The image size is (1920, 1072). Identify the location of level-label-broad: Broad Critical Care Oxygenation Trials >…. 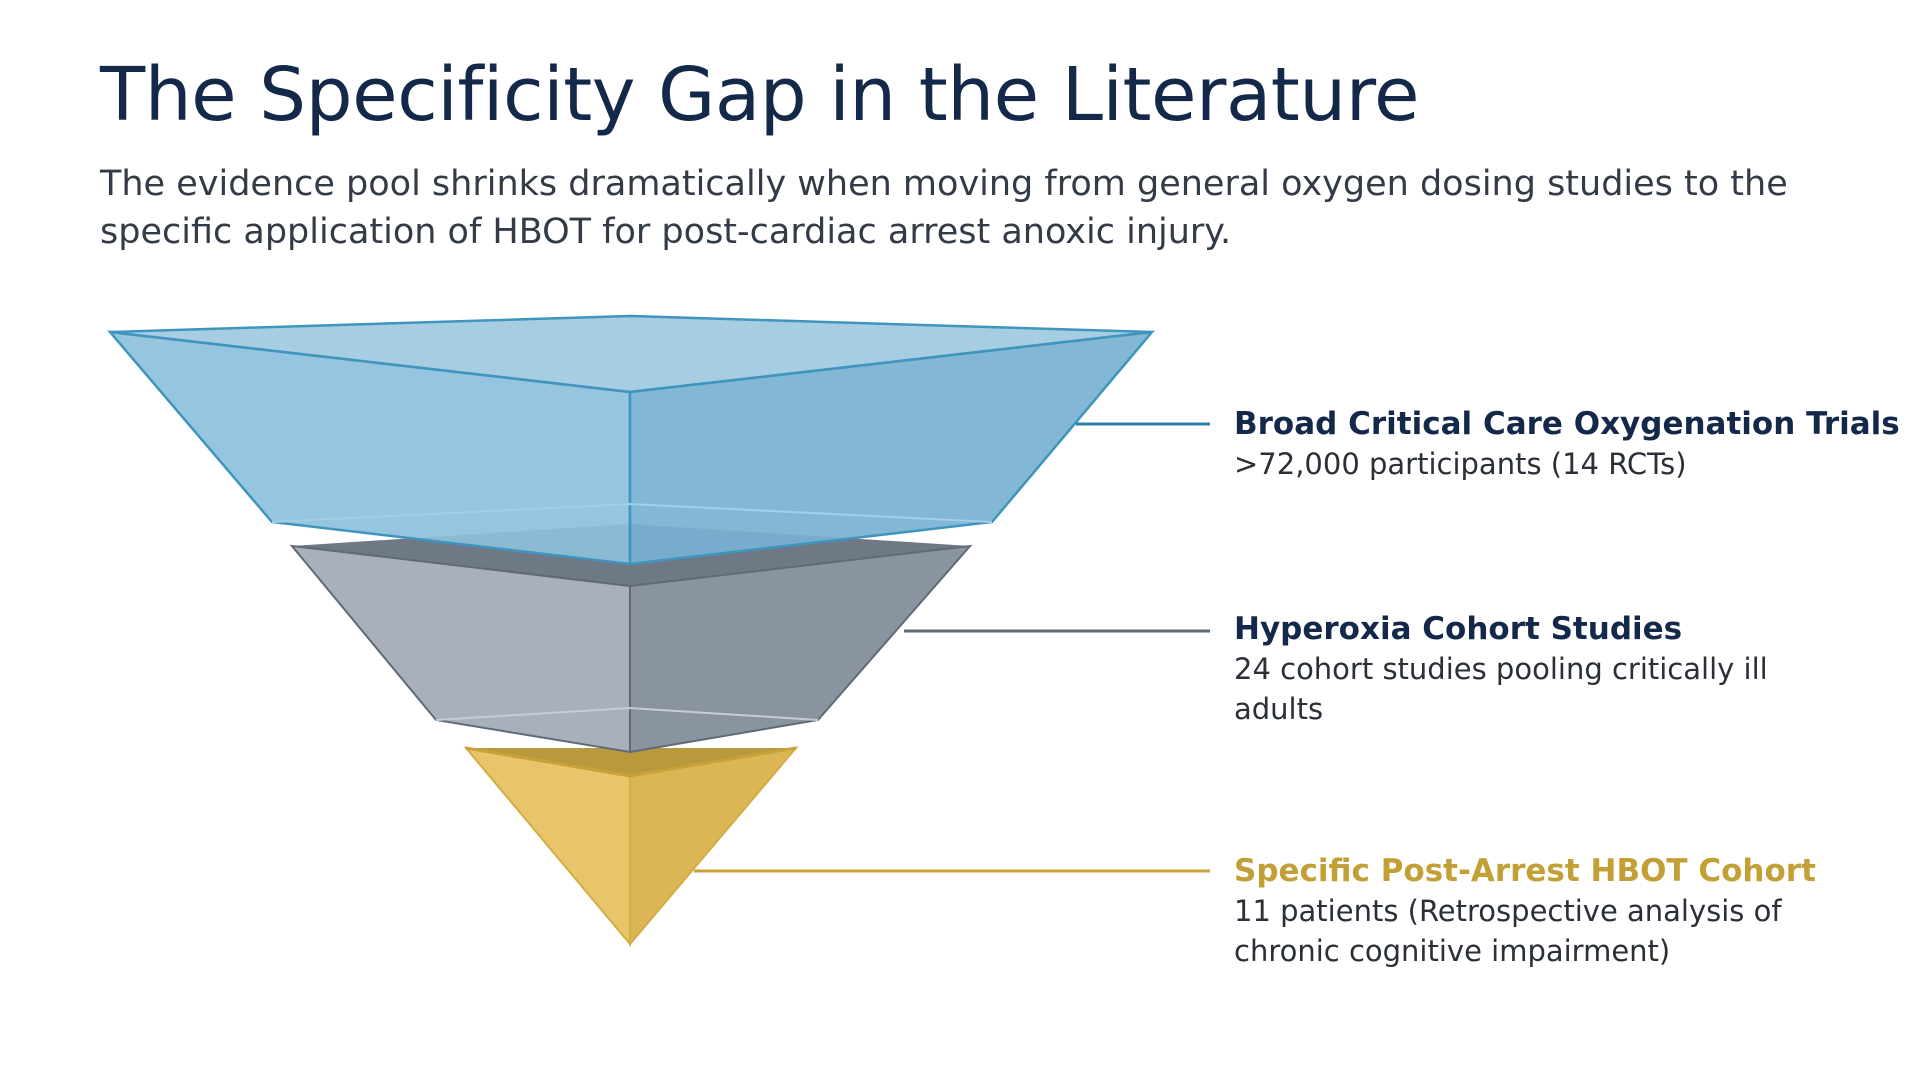
(1567, 444).